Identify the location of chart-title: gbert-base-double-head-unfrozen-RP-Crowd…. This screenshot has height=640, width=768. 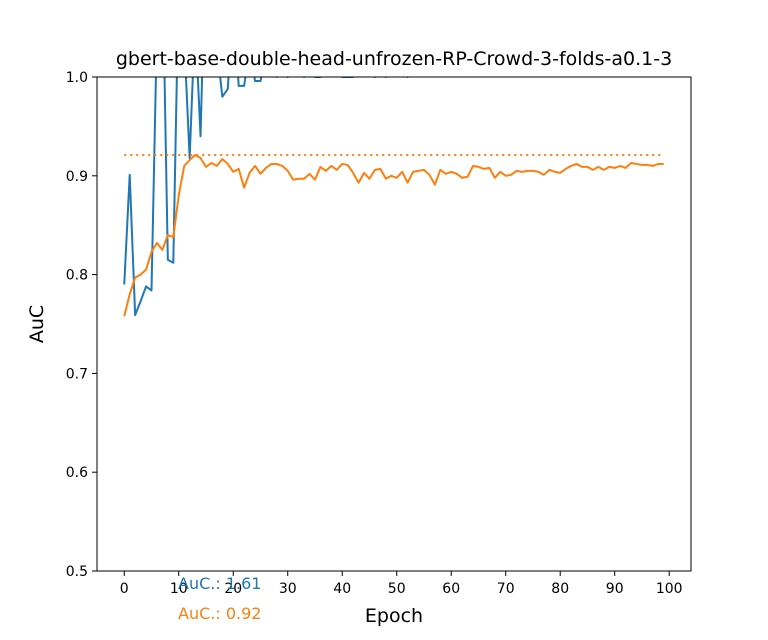
(394, 59).